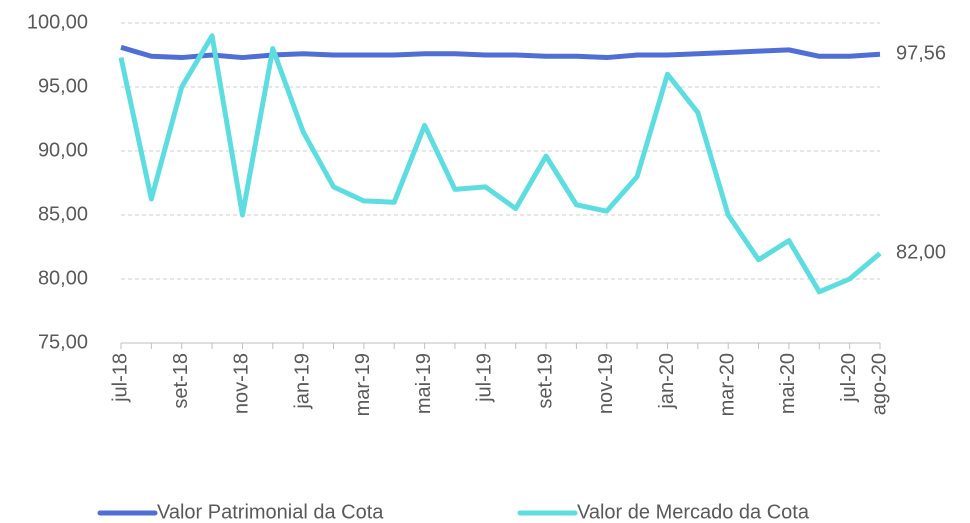 The height and width of the screenshot is (523, 970). I want to click on x-tick-label: nov-18, so click(242, 383).